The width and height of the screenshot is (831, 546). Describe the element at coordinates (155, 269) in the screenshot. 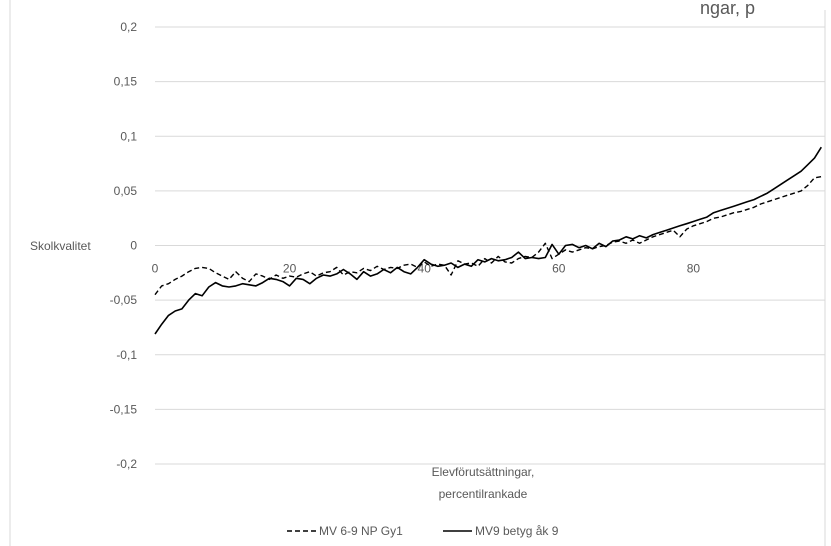

I see `x-tick-label-0: 0` at that location.